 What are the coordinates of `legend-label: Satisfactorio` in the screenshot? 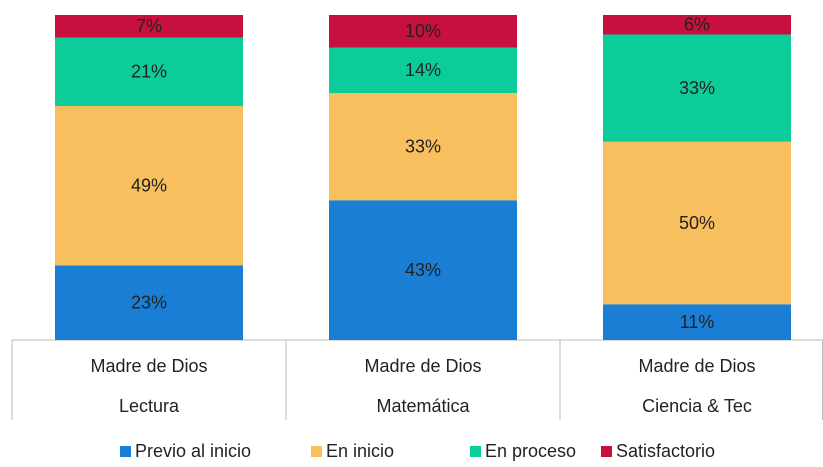 It's located at (665, 451).